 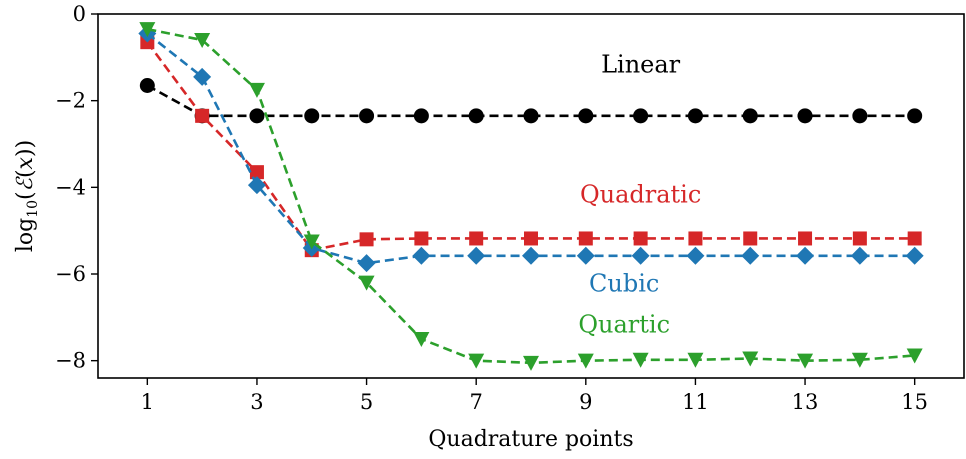 I want to click on x-tick-label: 9, so click(x=585, y=402).